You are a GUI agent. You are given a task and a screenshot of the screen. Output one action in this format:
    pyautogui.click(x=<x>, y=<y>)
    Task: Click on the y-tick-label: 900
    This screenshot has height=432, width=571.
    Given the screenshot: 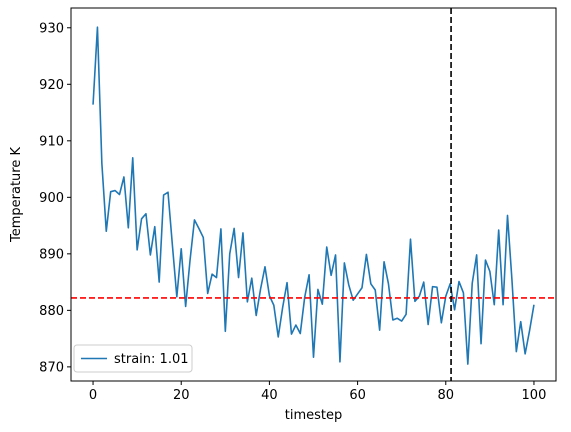 What is the action you would take?
    pyautogui.click(x=51, y=198)
    